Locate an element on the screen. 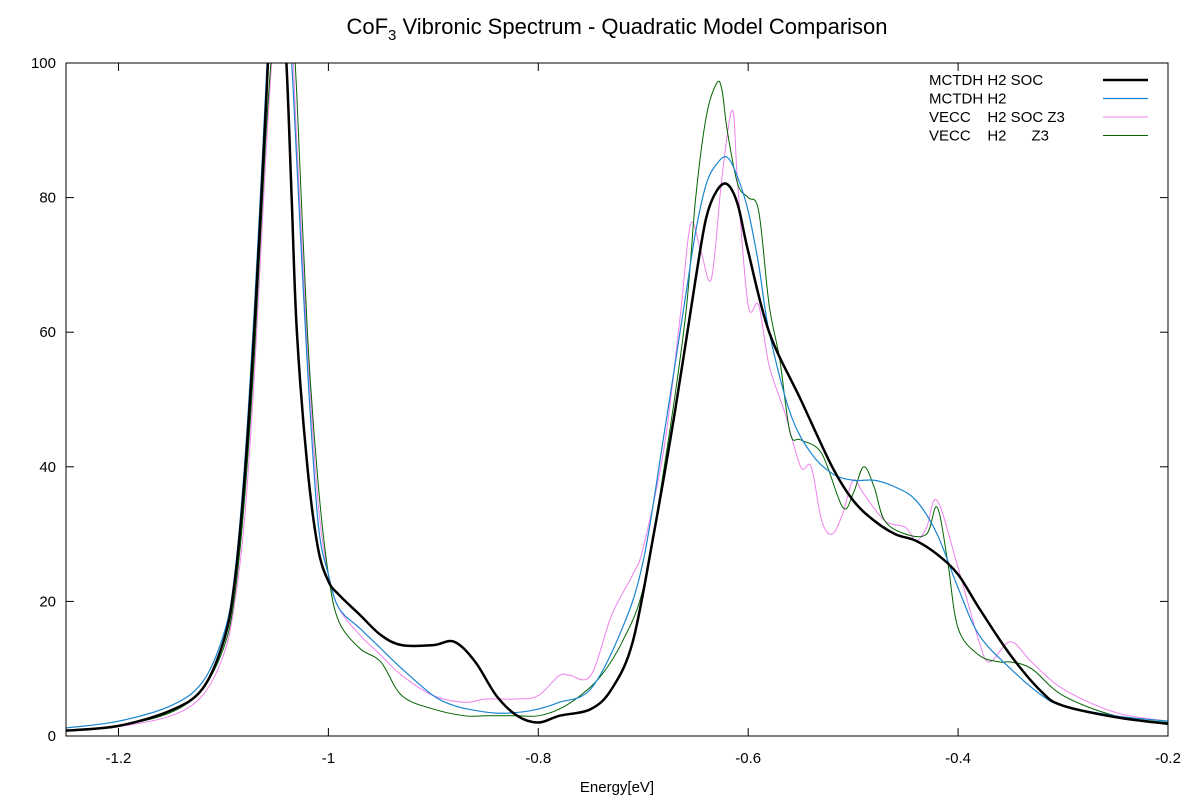 This screenshot has height=800, width=1200. y-tick-label: 40 is located at coordinates (47, 467).